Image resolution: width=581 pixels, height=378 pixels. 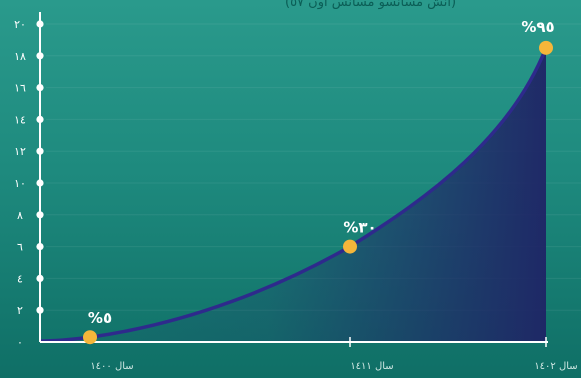 I want to click on x-tick-label: سال ١٤٠٢, so click(x=555, y=366).